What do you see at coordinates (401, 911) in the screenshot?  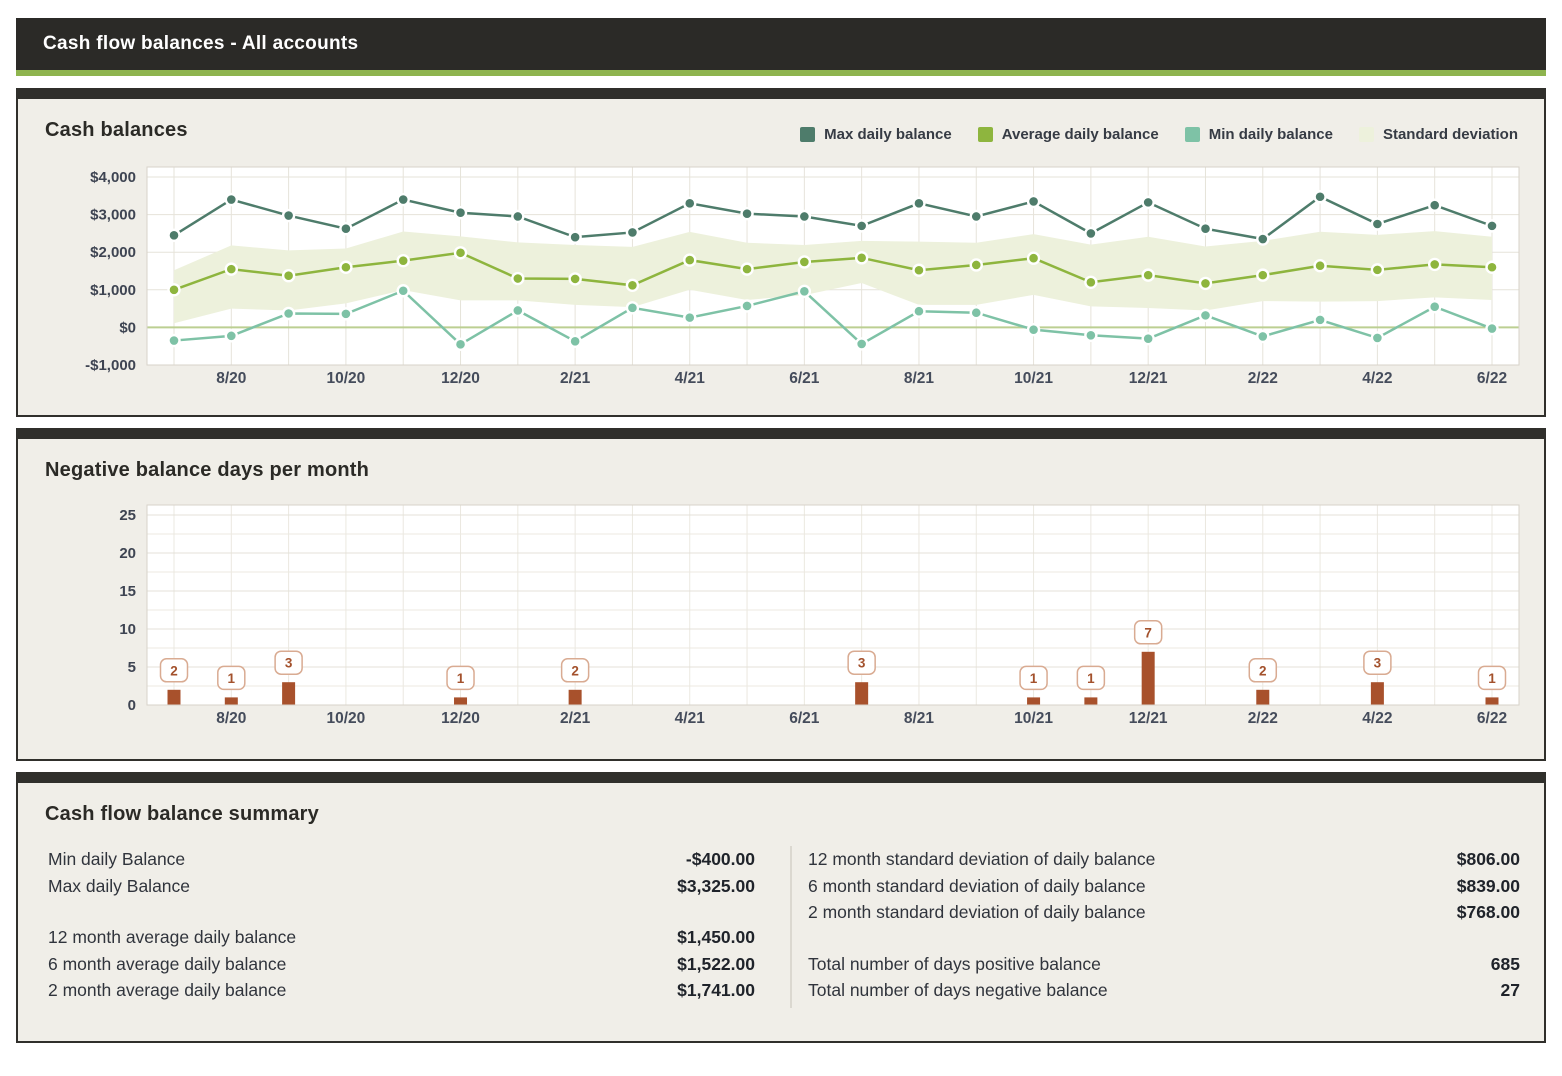 I see `summary-spacer` at bounding box center [401, 911].